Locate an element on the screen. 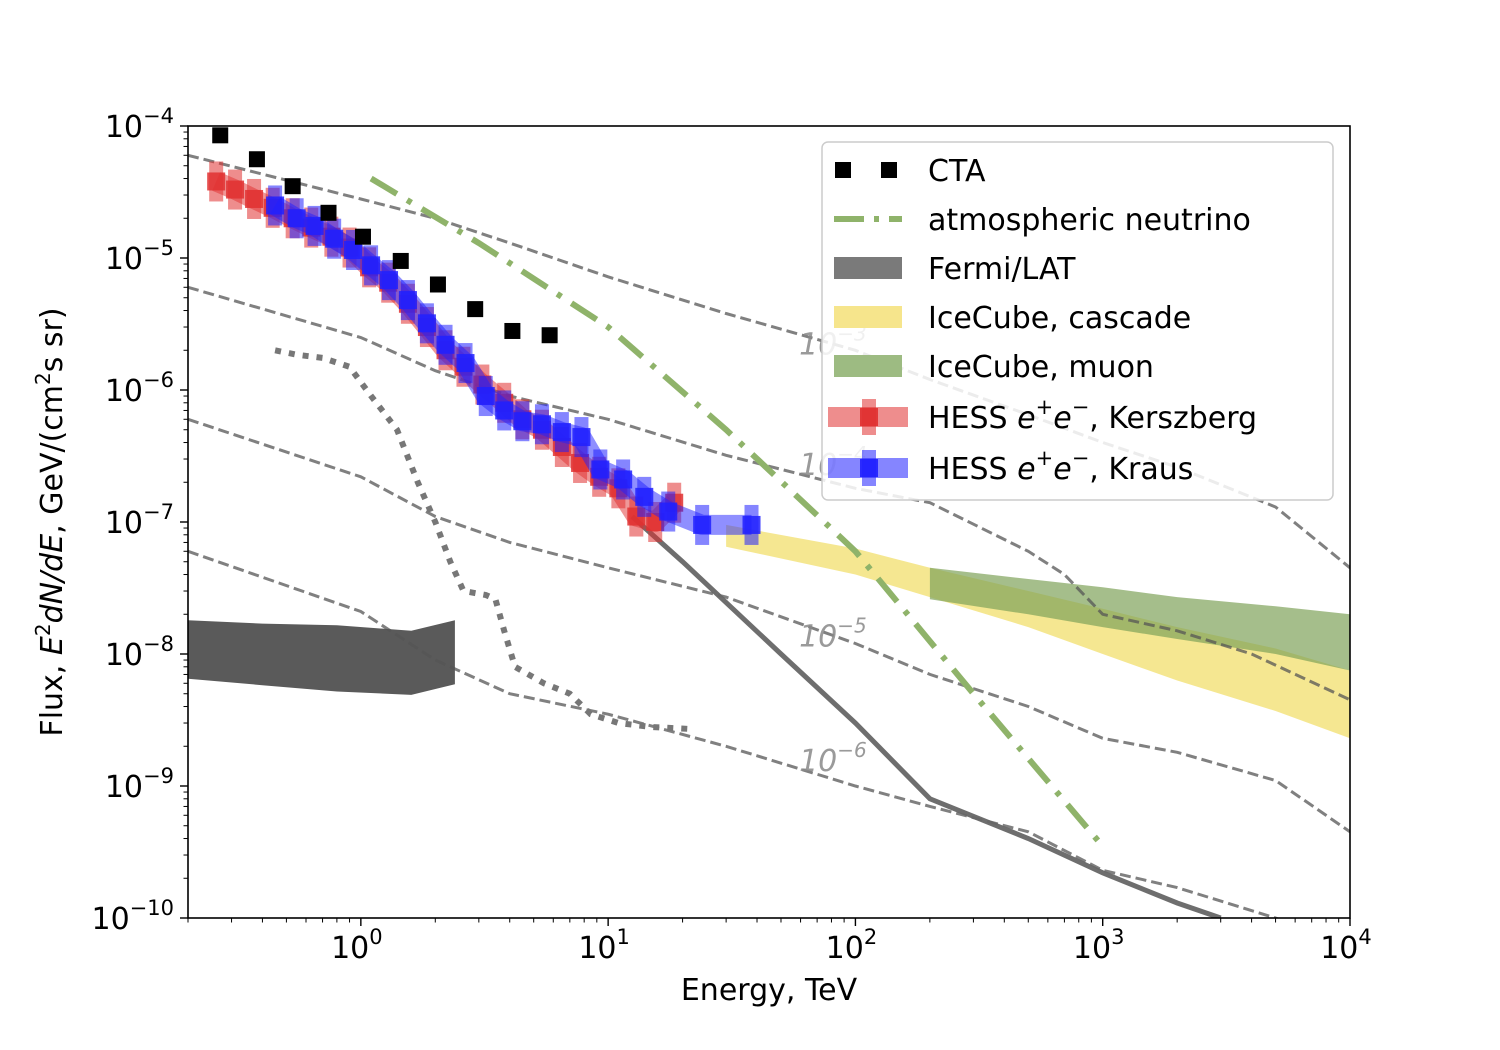 The width and height of the screenshot is (1500, 1050). legend-label-suffix: , Kraus is located at coordinates (1141, 469).